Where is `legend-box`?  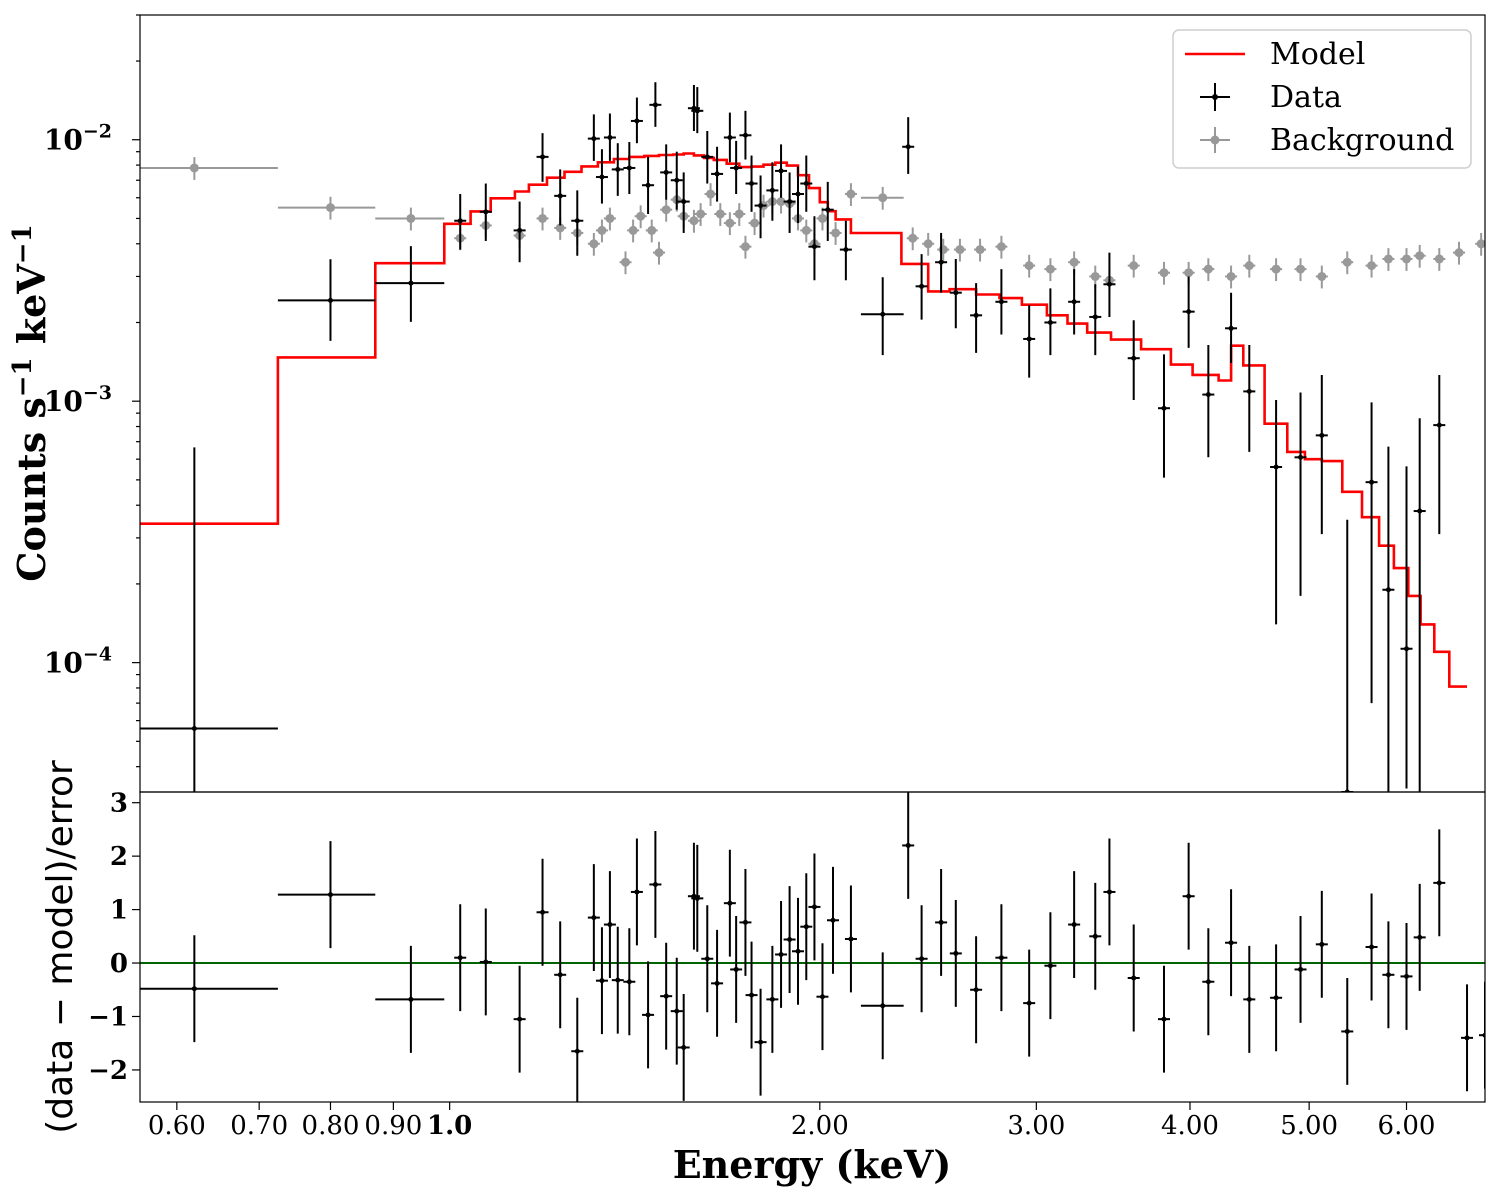 legend-box is located at coordinates (1322, 99).